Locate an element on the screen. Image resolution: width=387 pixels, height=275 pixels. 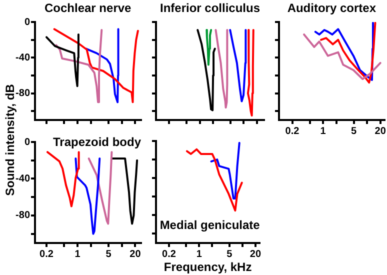
x-axis-title: Frequency, kHz is located at coordinates (208, 267).